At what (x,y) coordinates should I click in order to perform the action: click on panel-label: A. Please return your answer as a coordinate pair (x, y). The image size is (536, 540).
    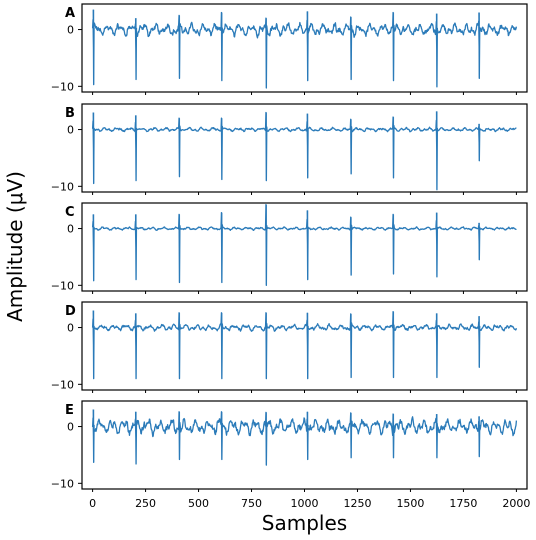
    Looking at the image, I should click on (70, 13).